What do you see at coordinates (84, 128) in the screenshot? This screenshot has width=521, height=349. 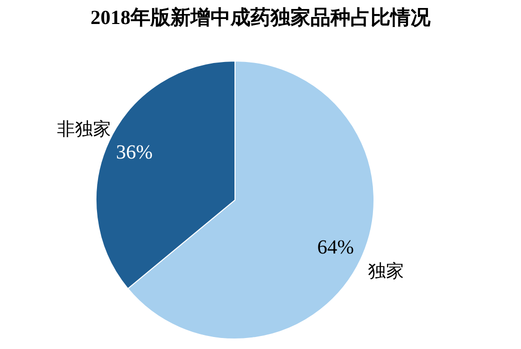 I see `slice-label: 非独家` at bounding box center [84, 128].